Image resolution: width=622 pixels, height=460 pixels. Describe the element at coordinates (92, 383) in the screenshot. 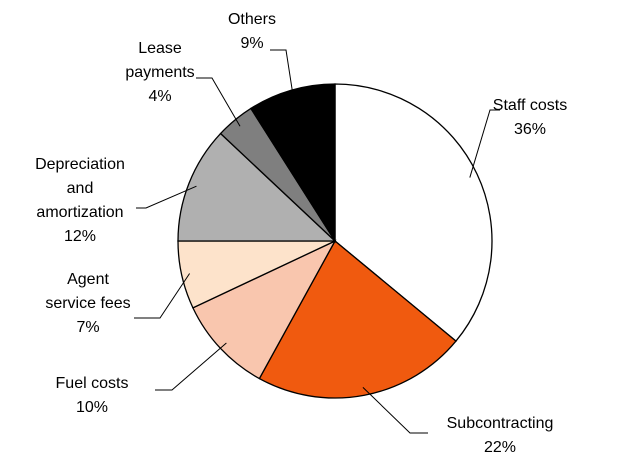

I see `category-label: Fuel costs` at that location.